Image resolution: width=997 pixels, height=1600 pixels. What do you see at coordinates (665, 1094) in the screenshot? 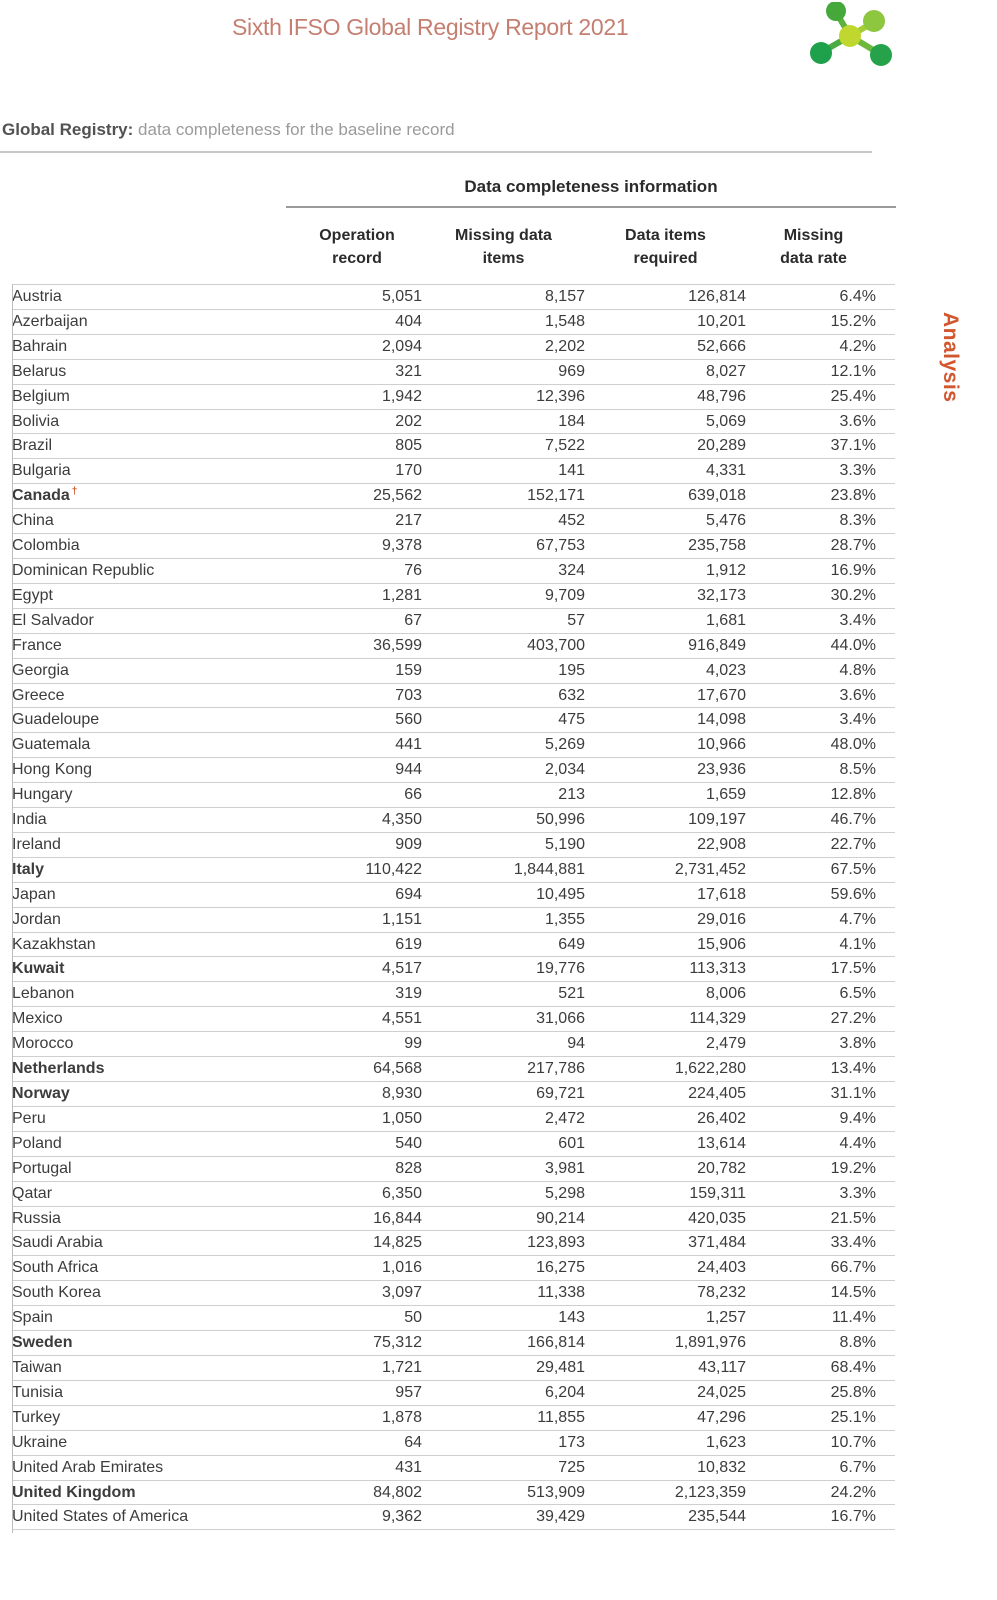
I see `data-items-required-cell: 224,405` at bounding box center [665, 1094].